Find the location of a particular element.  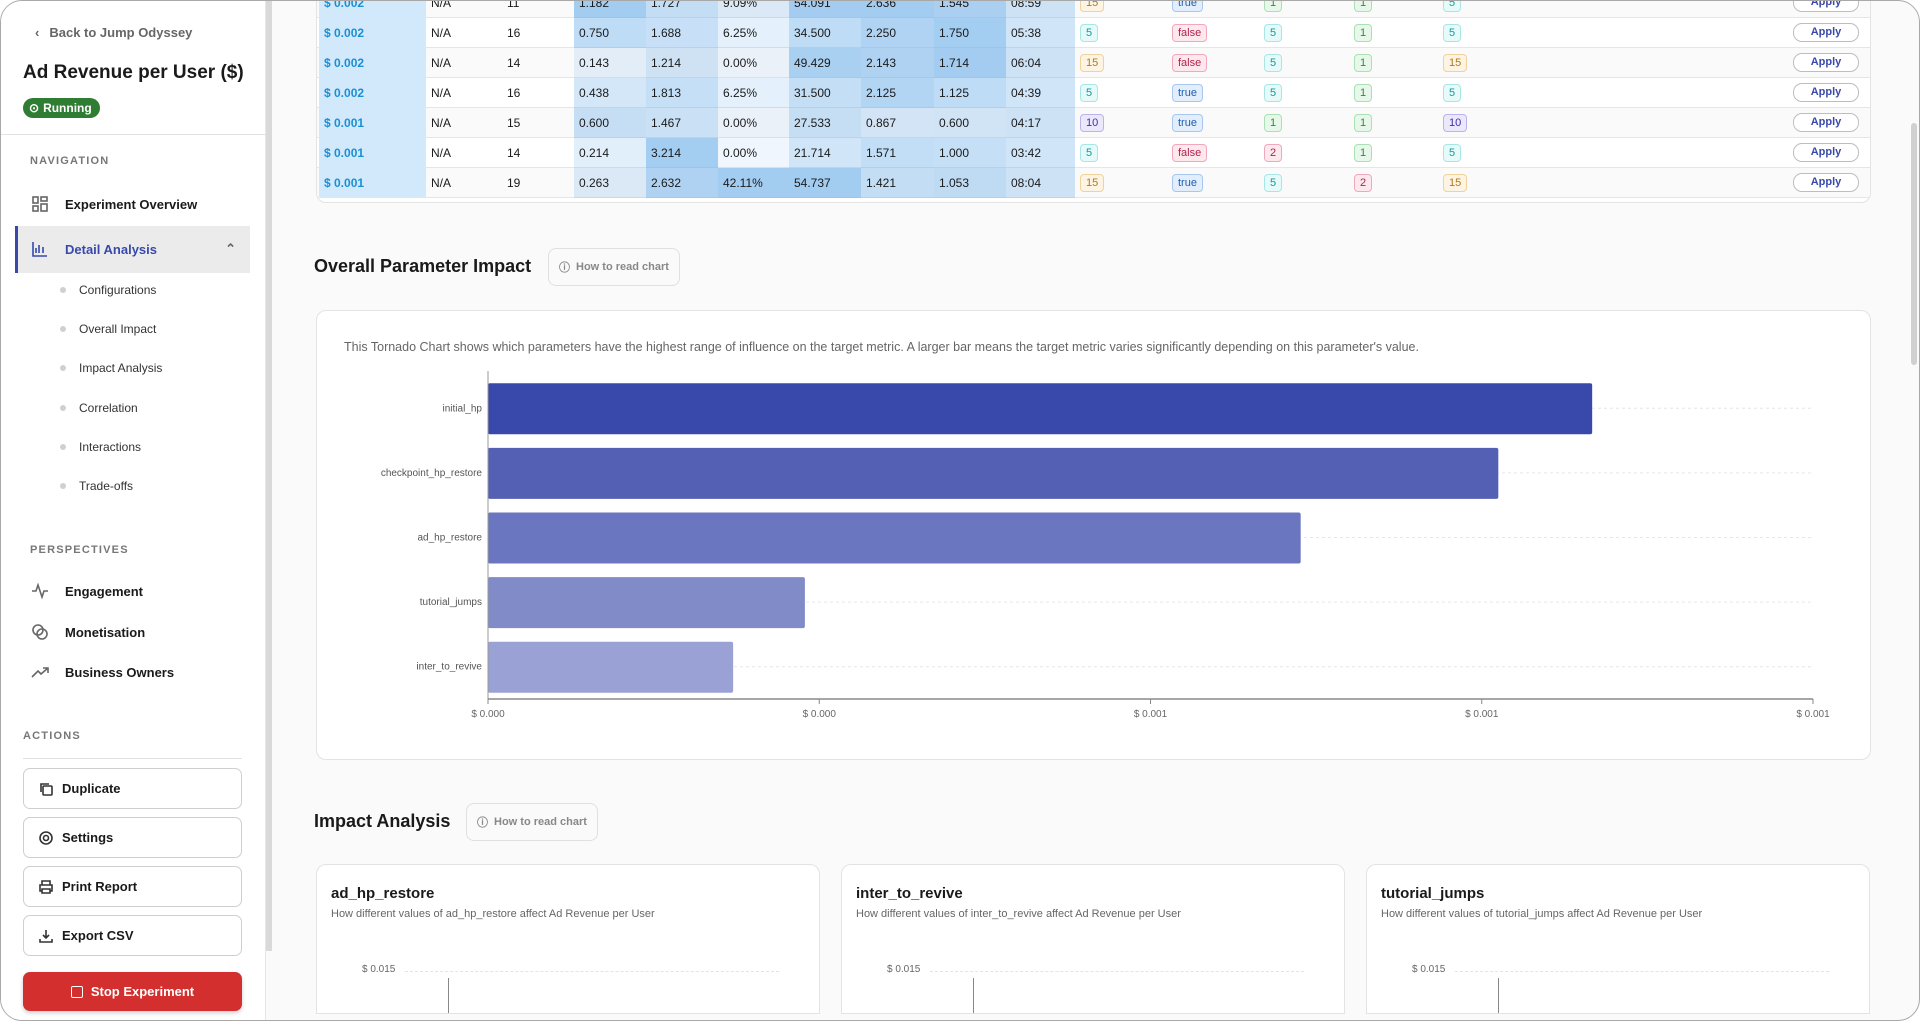

copy-icon is located at coordinates (46, 789).